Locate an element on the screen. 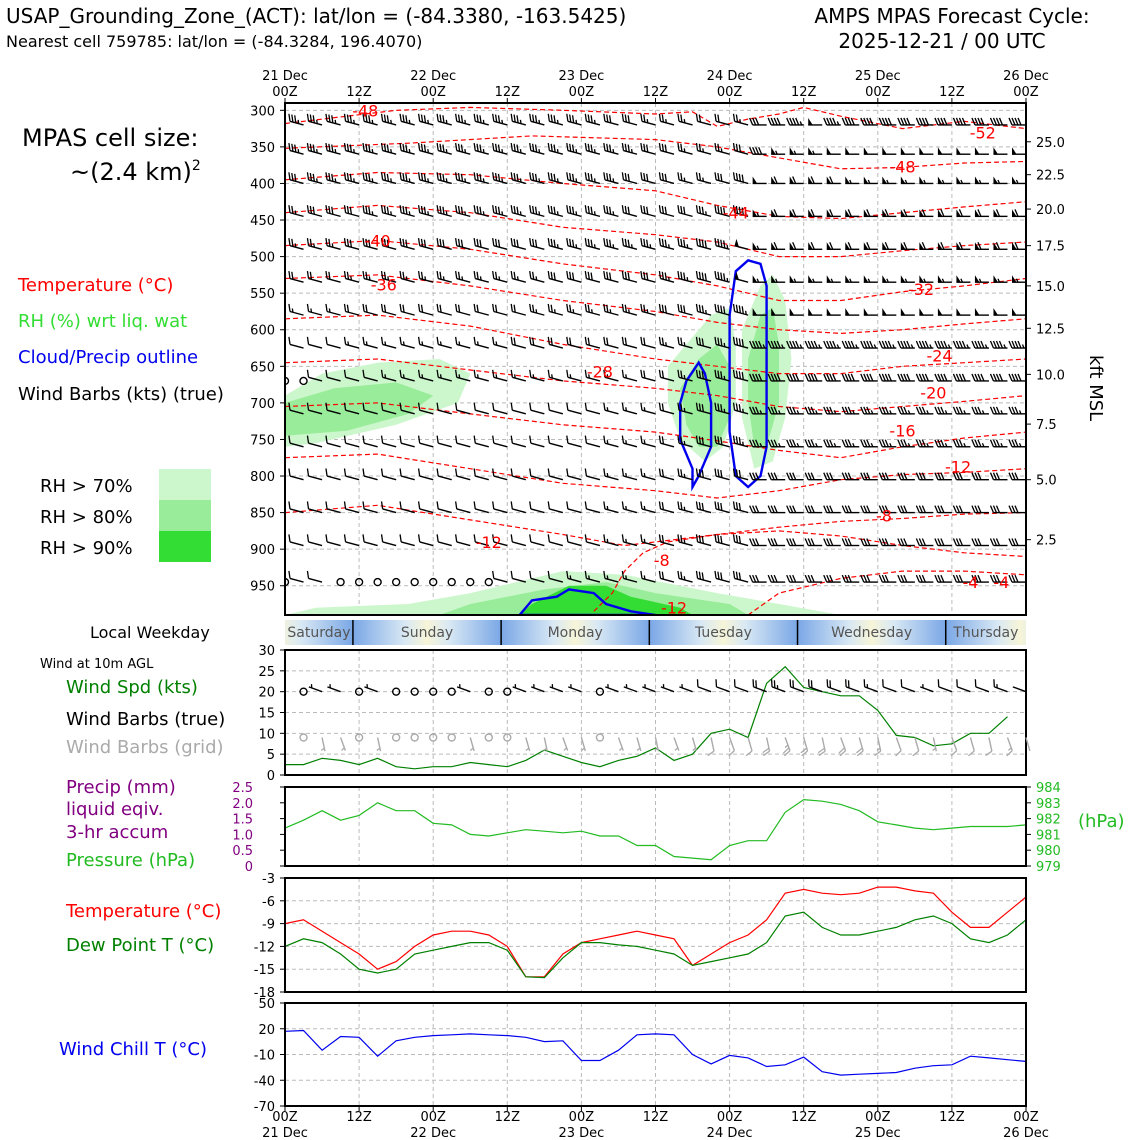 This screenshot has width=1140, height=1140. pressure-ytick-label: 981 is located at coordinates (1048, 835).